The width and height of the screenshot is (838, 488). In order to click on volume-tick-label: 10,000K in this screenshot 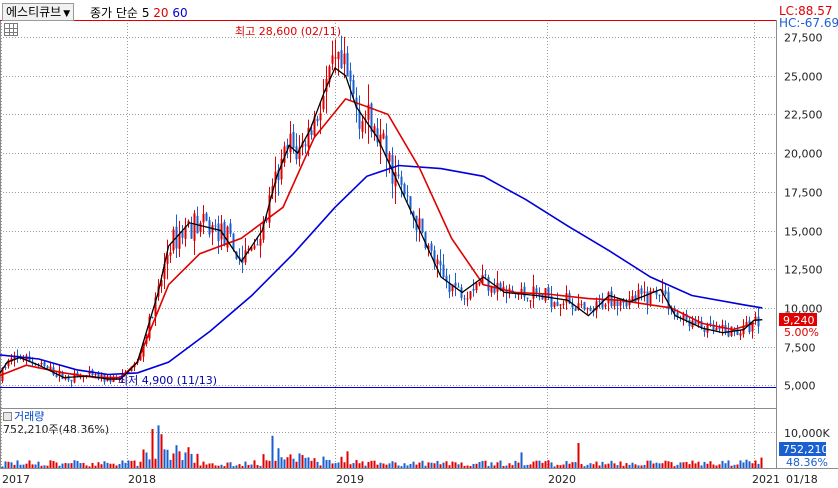, I will do `click(807, 433)`.